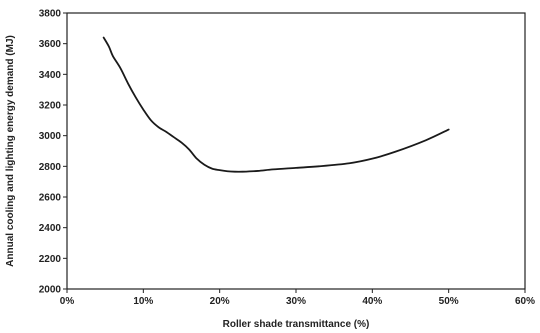 The width and height of the screenshot is (540, 333). I want to click on y-tick-label: 2400, so click(50, 228).